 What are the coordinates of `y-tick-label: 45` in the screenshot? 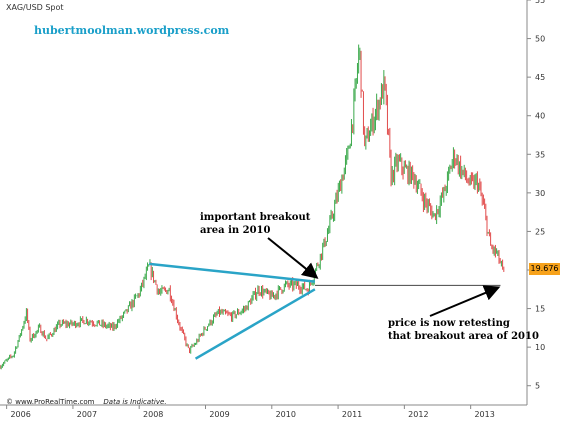 It's located at (540, 77).